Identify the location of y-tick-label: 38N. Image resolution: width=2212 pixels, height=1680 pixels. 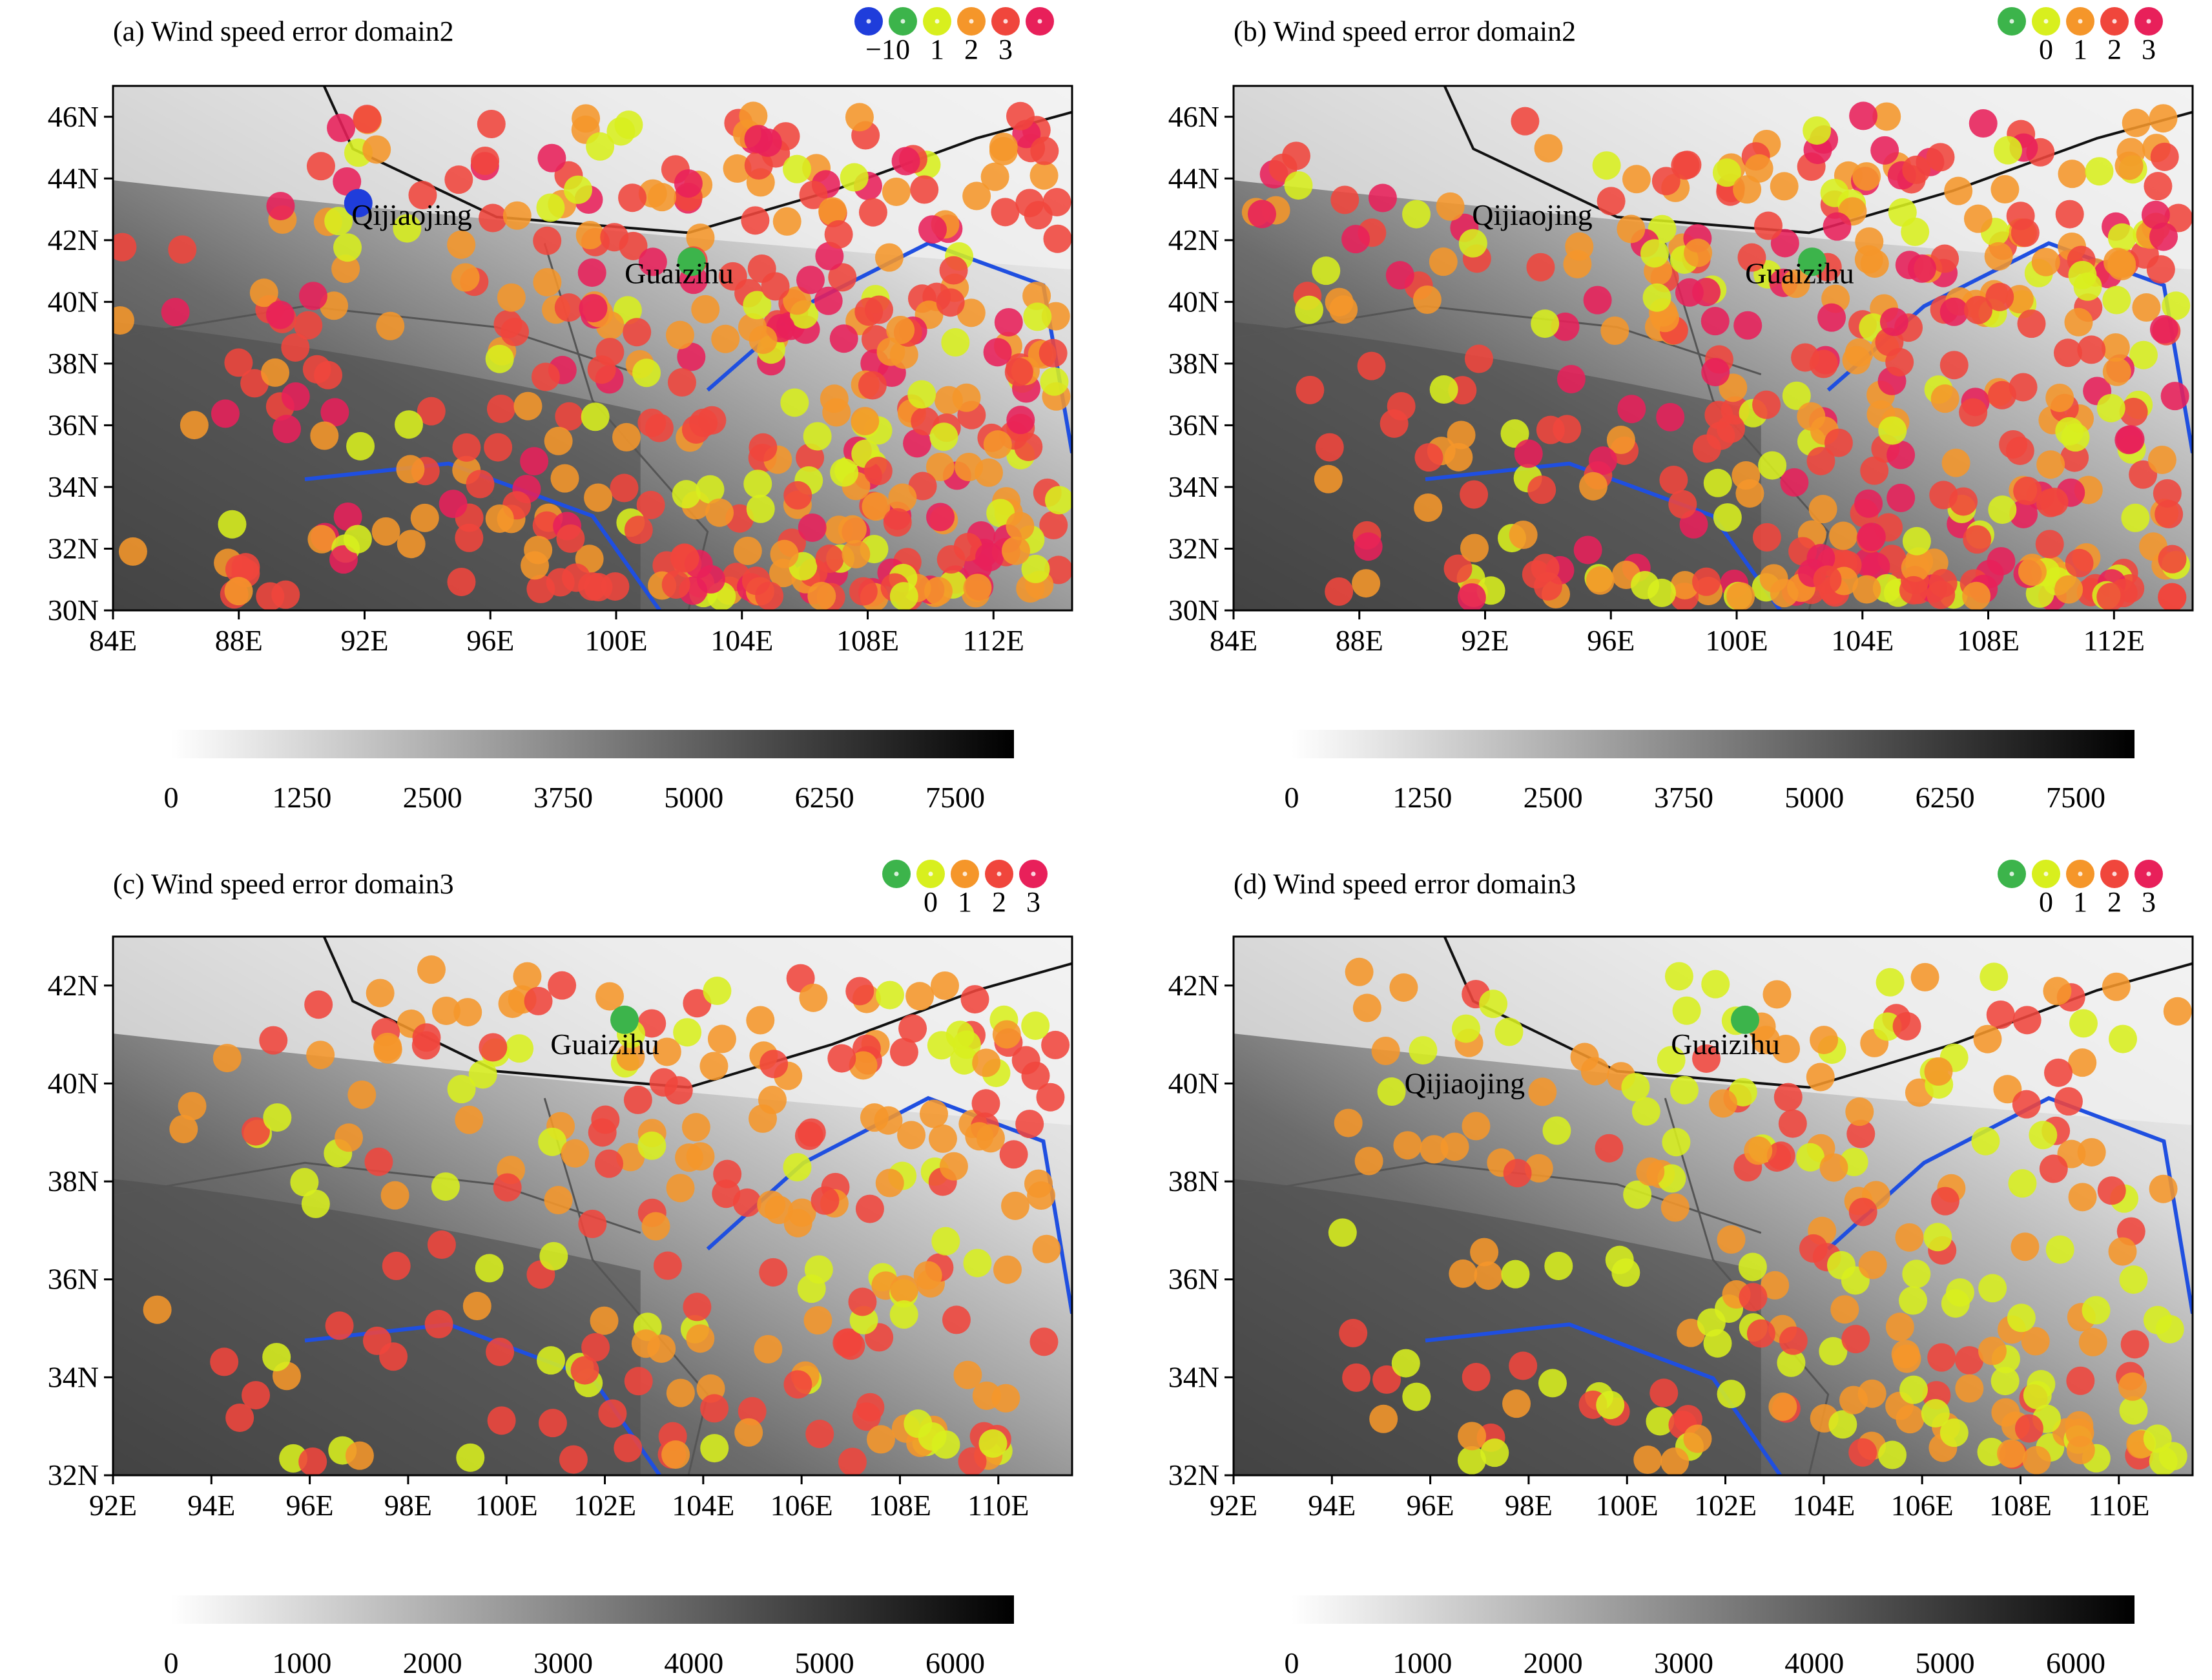
(73, 1181).